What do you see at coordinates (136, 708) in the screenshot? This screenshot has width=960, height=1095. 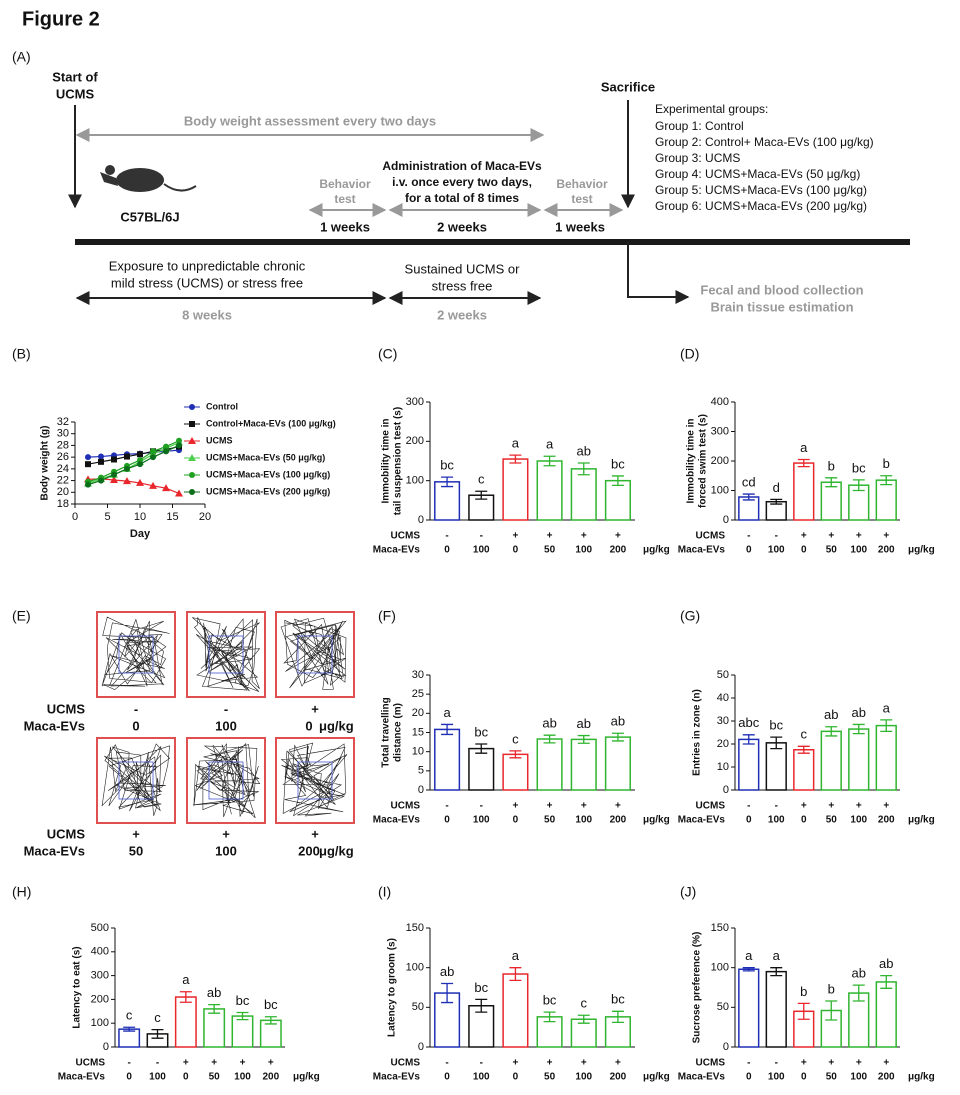 I see `ucms-sign: -` at bounding box center [136, 708].